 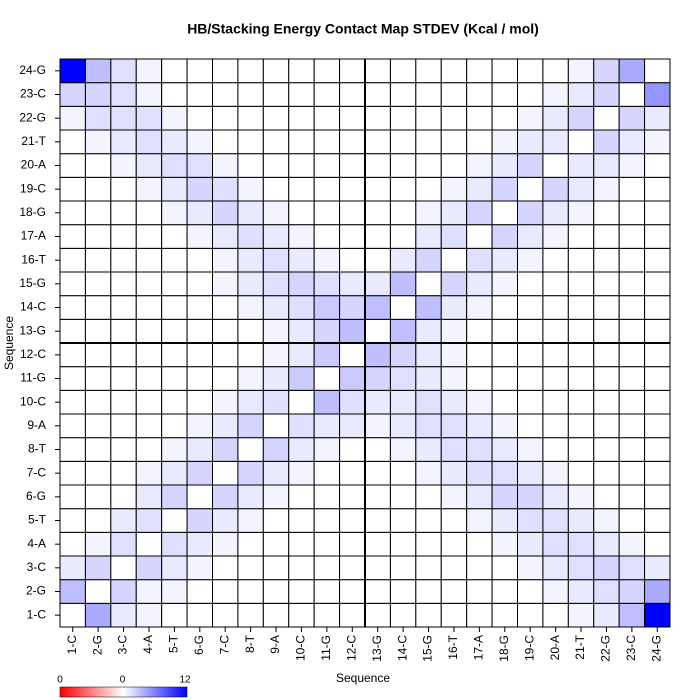 I want to click on y-tick-label: 23-C, so click(x=33, y=94).